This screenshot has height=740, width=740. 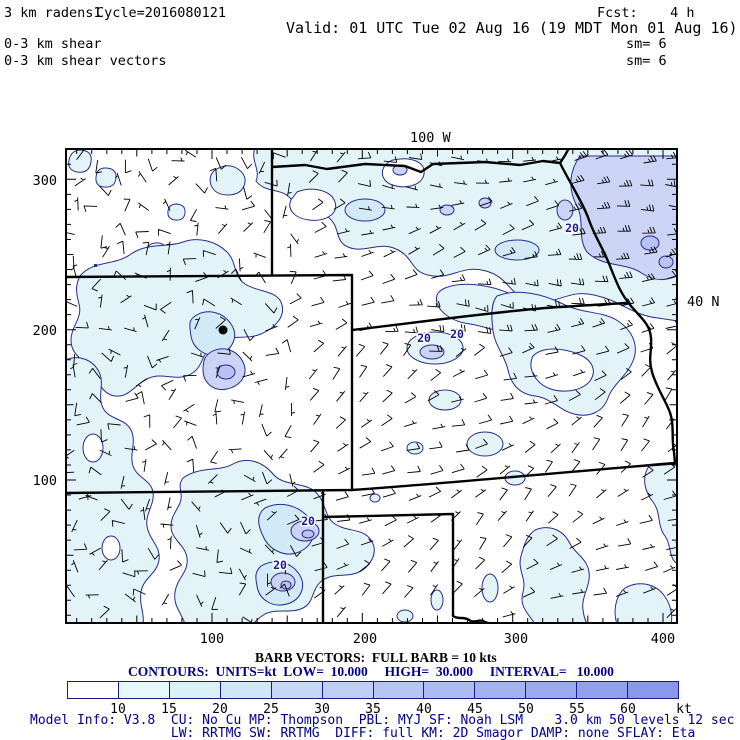 I want to click on y-axis-tick-200: 200, so click(x=44, y=331).